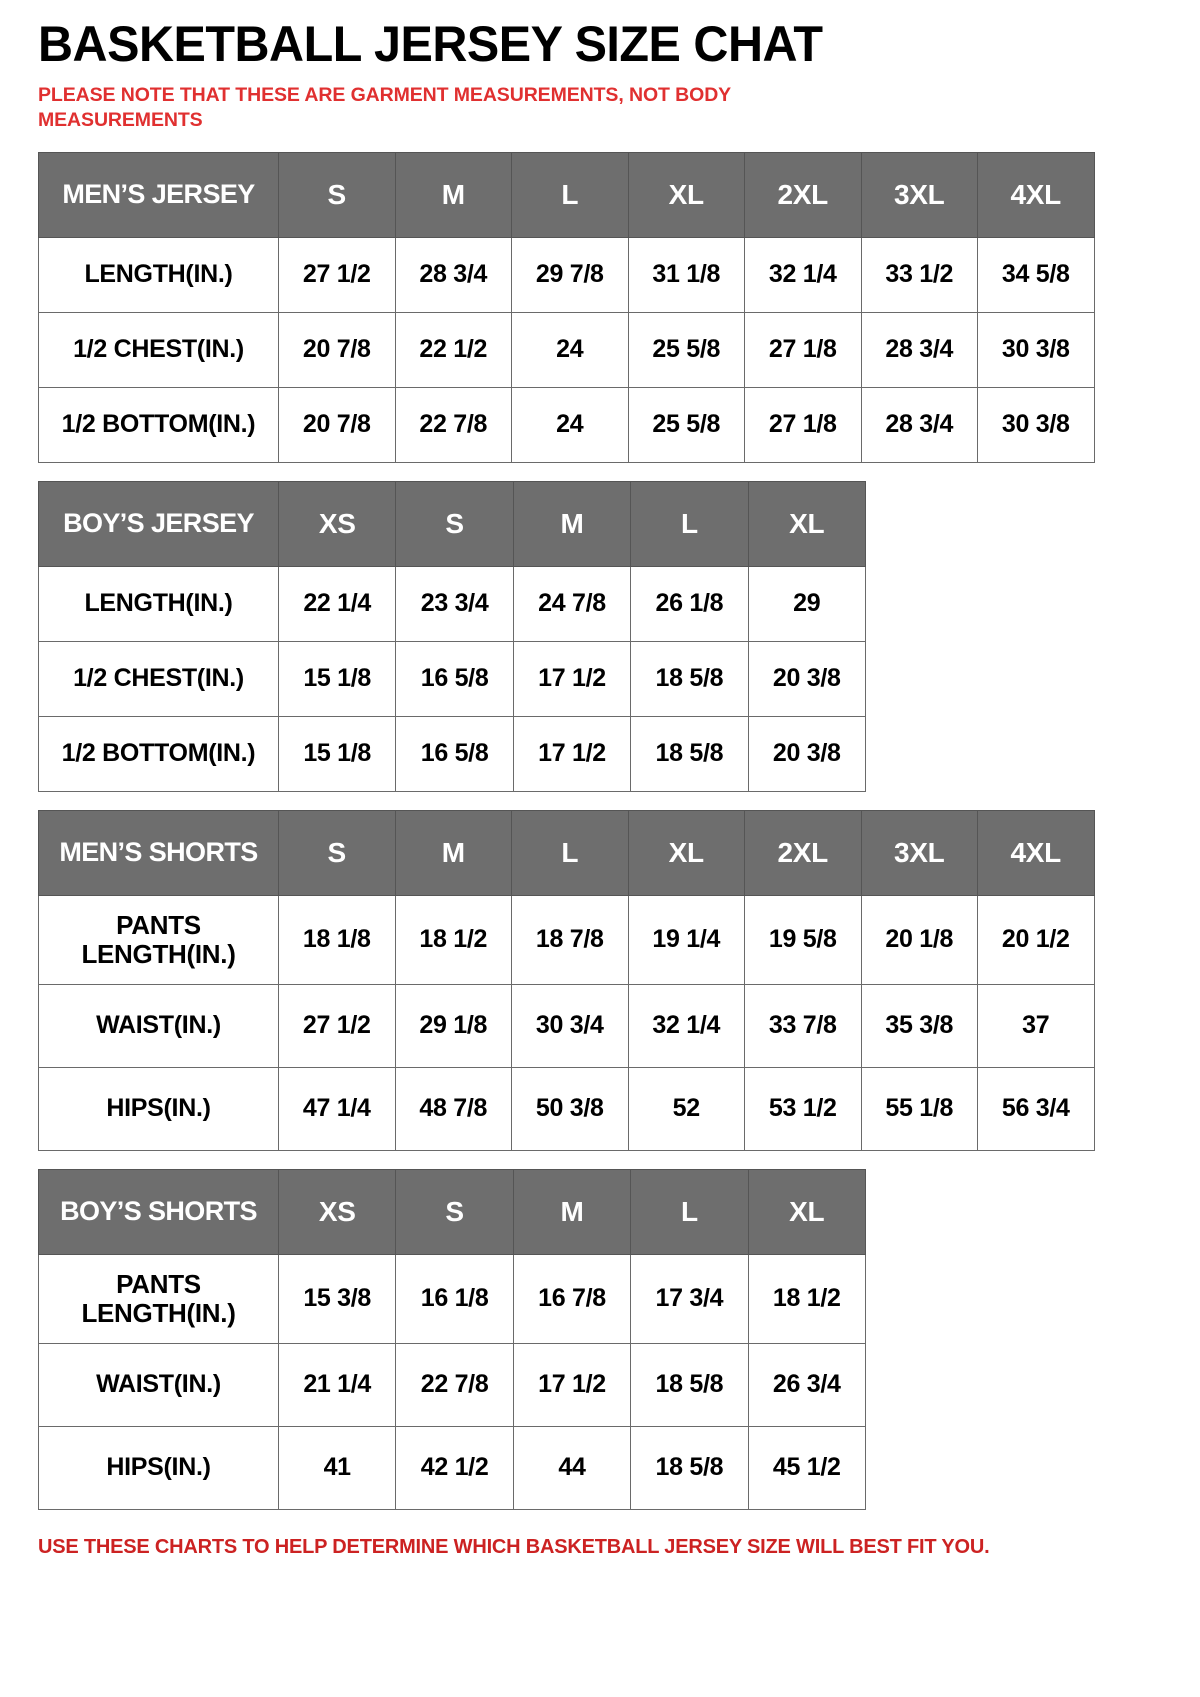 The image size is (1200, 1697). Describe the element at coordinates (806, 603) in the screenshot. I see `cell-value: 29` at that location.